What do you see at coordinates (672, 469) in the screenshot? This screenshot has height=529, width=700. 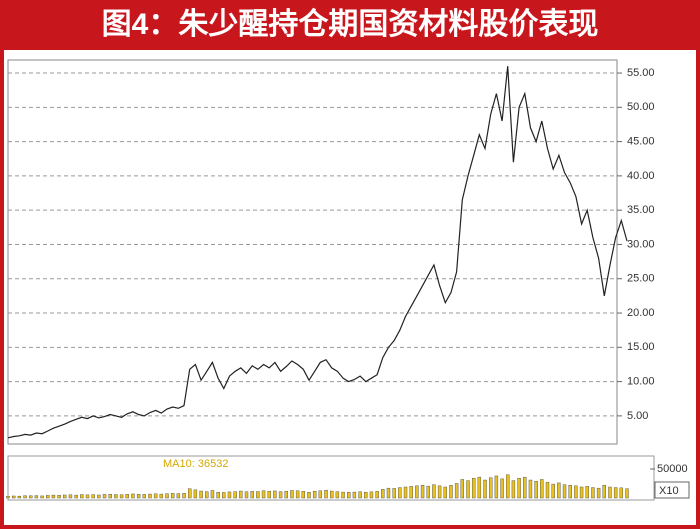 I see `volume-tick-label: 50000` at bounding box center [672, 469].